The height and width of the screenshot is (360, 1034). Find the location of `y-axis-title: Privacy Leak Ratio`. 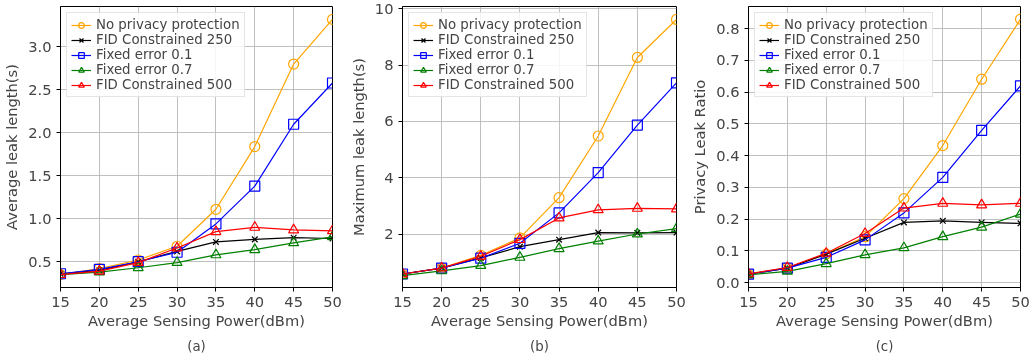

y-axis-title: Privacy Leak Ratio is located at coordinates (700, 147).